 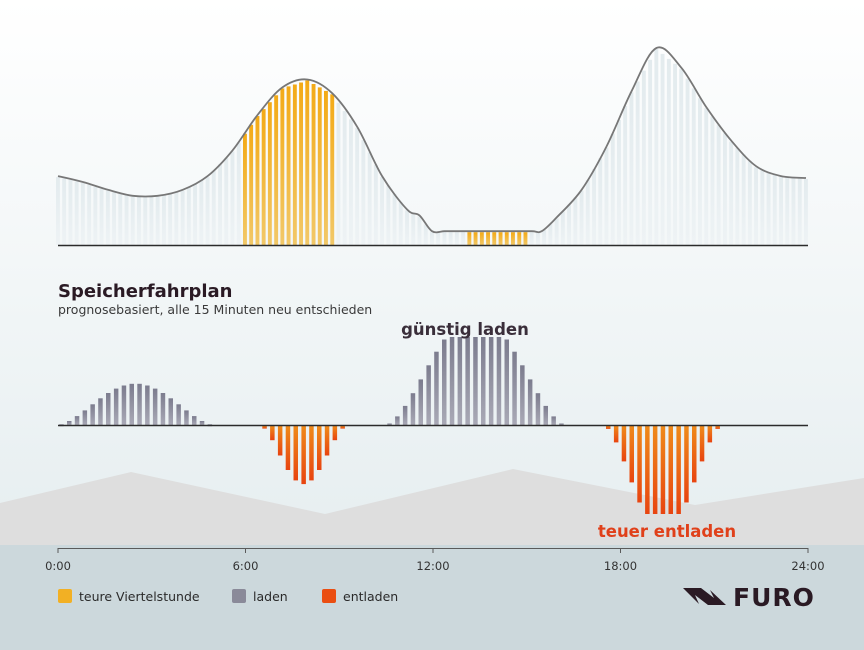 What do you see at coordinates (145, 291) in the screenshot?
I see `schedule-title: Speicherfahrplan` at bounding box center [145, 291].